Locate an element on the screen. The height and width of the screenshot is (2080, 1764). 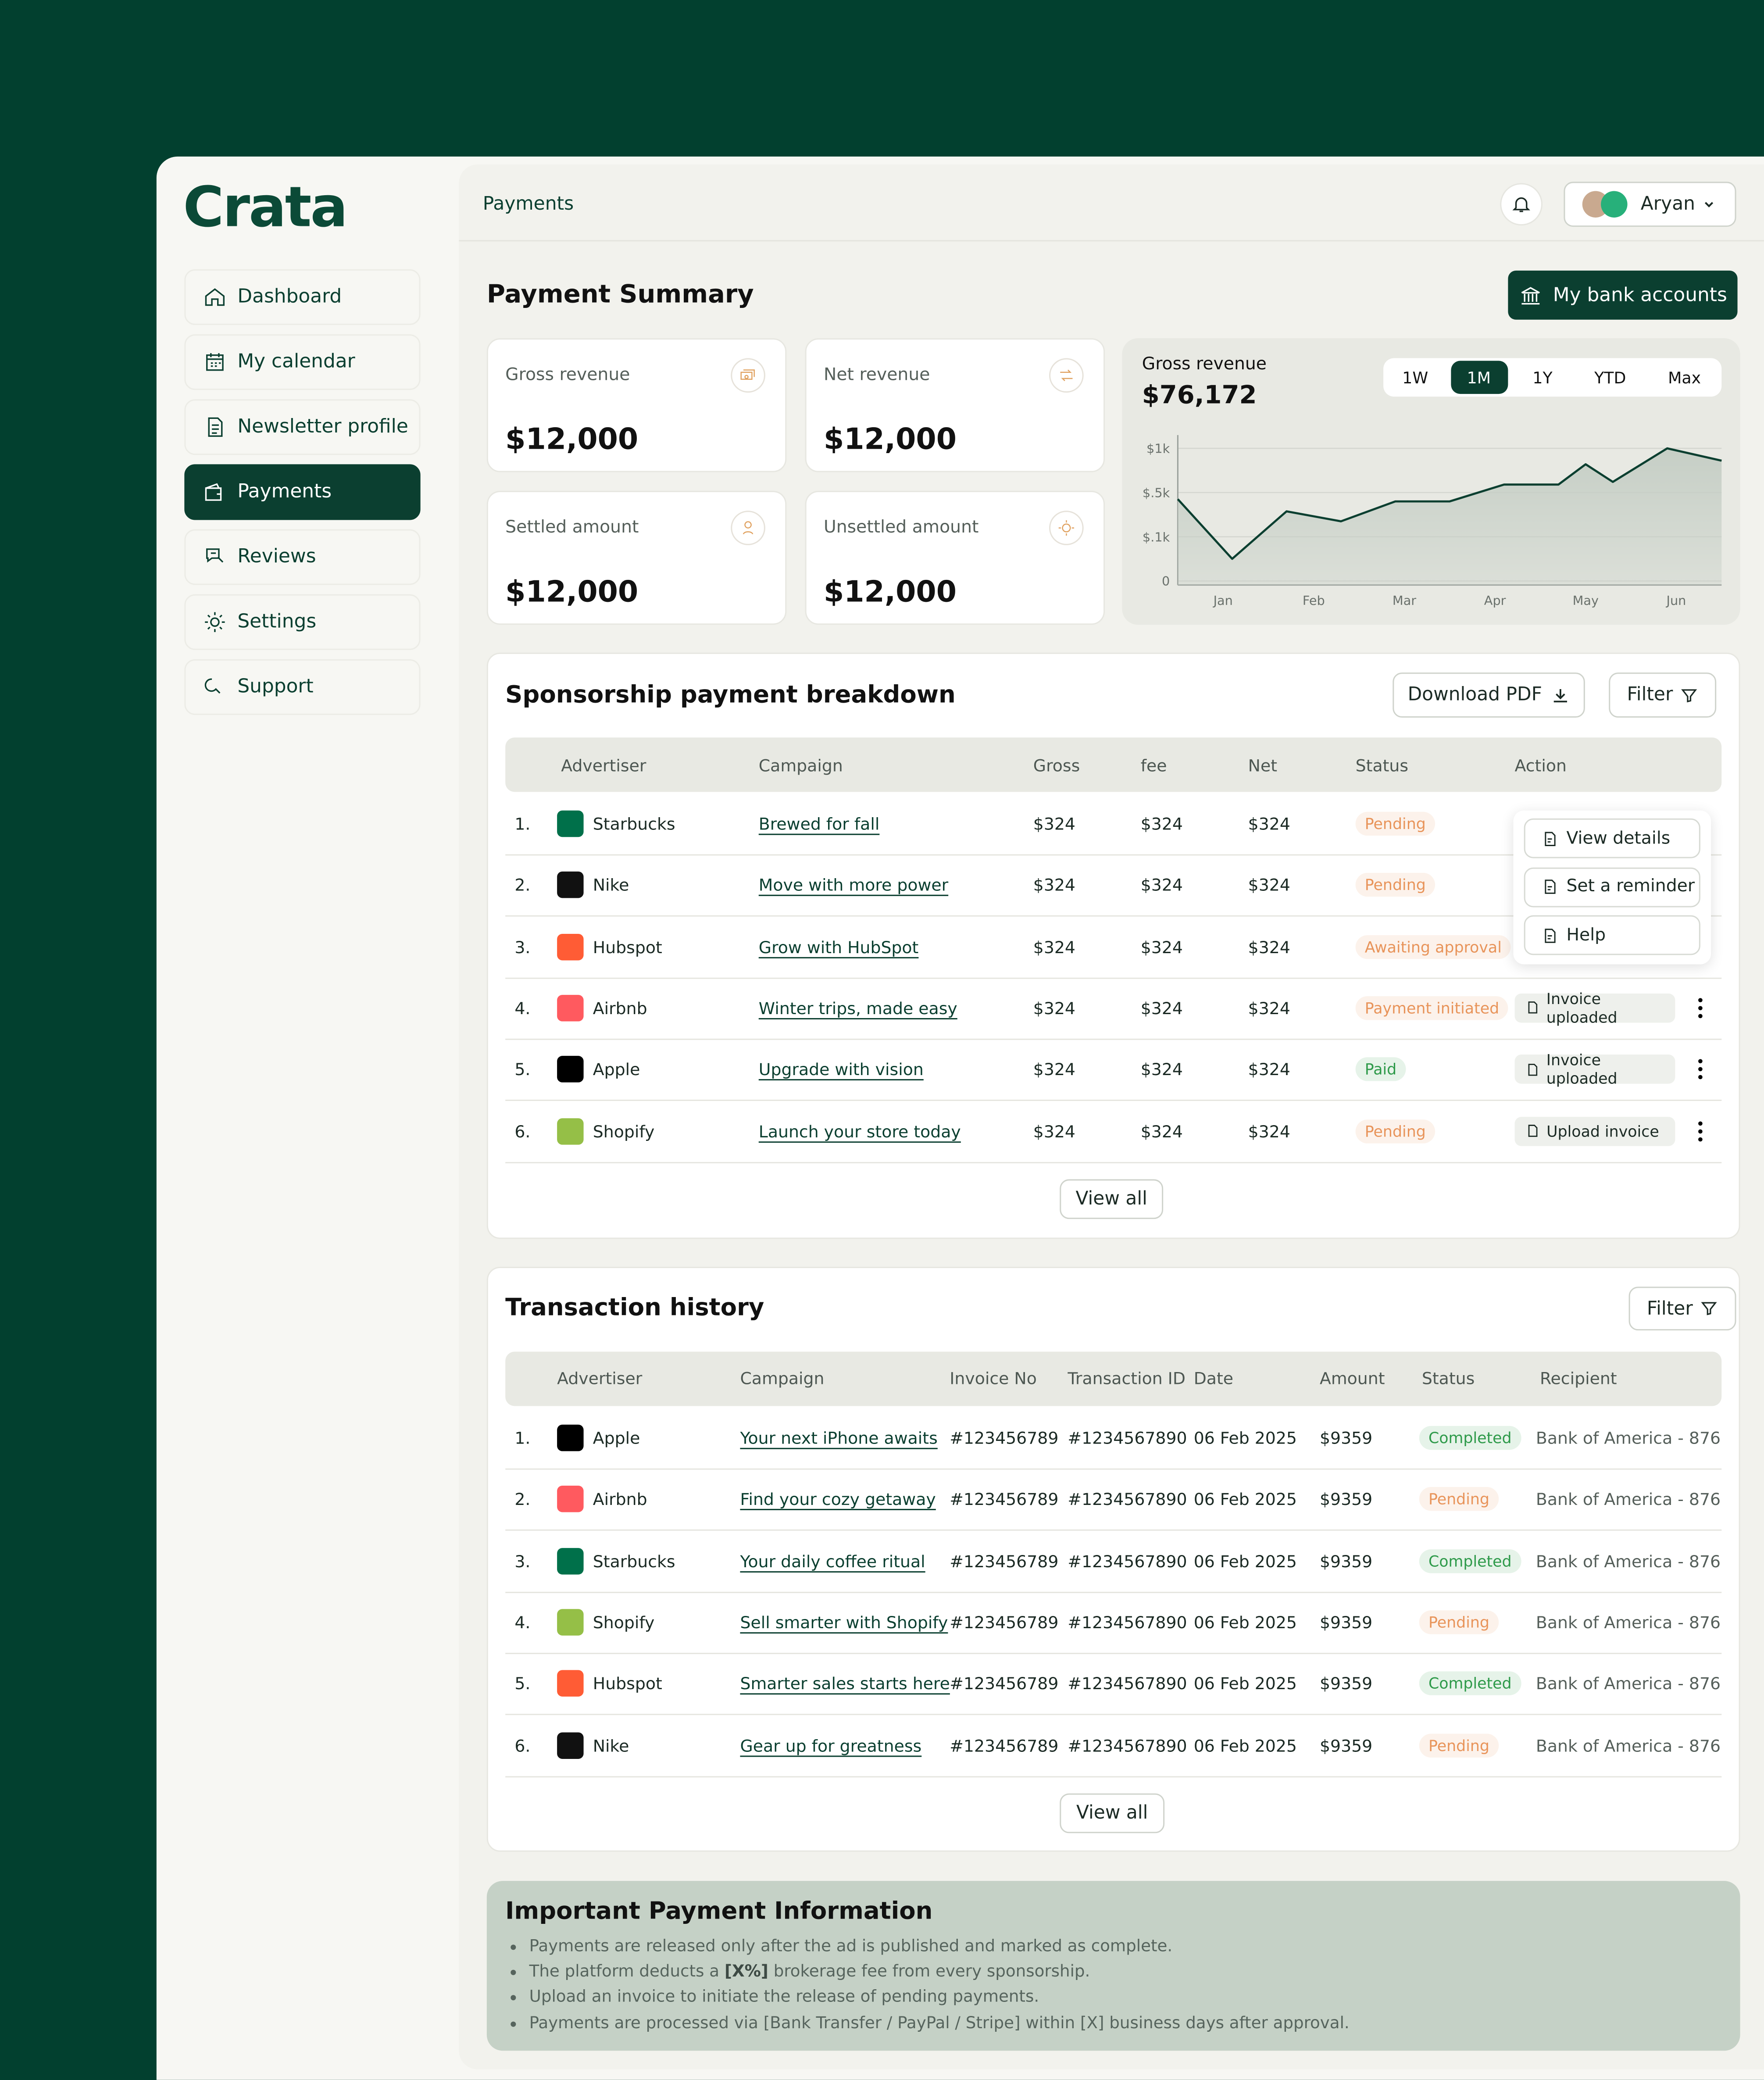
menu-item: Help is located at coordinates (1612, 935).